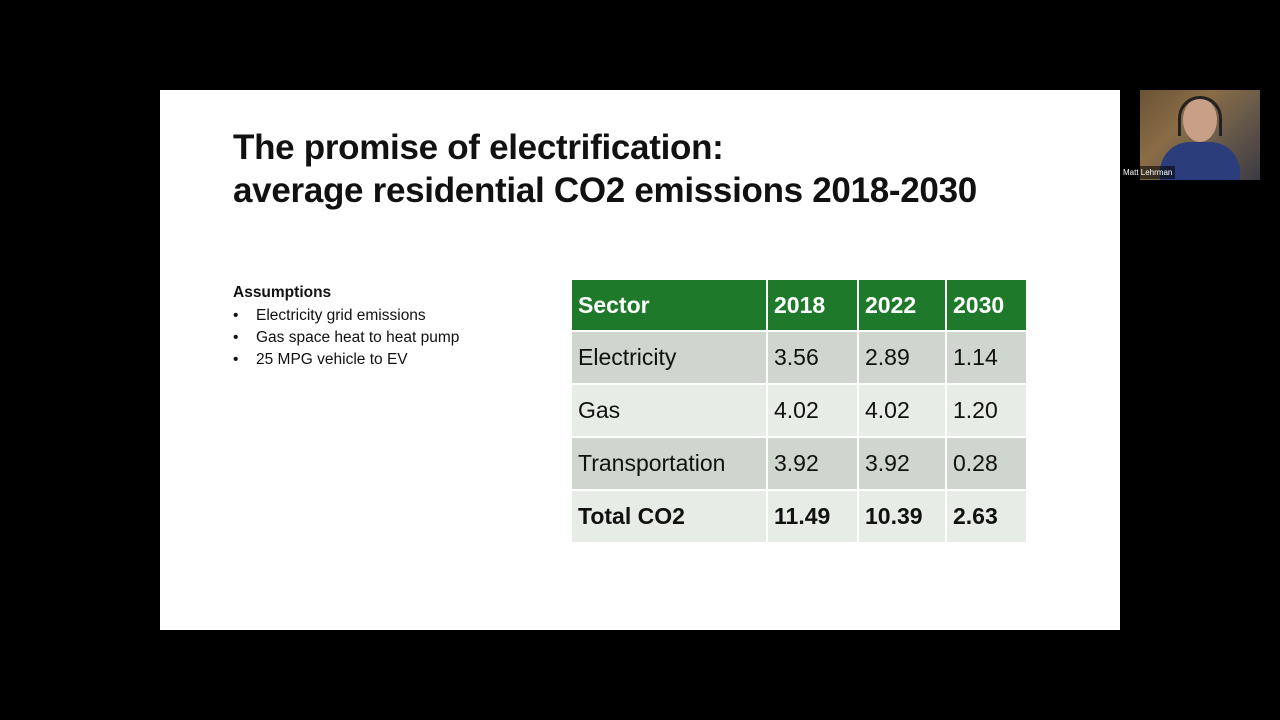  I want to click on assumption-item: • 25 MPG vehicle to EV, so click(383, 360).